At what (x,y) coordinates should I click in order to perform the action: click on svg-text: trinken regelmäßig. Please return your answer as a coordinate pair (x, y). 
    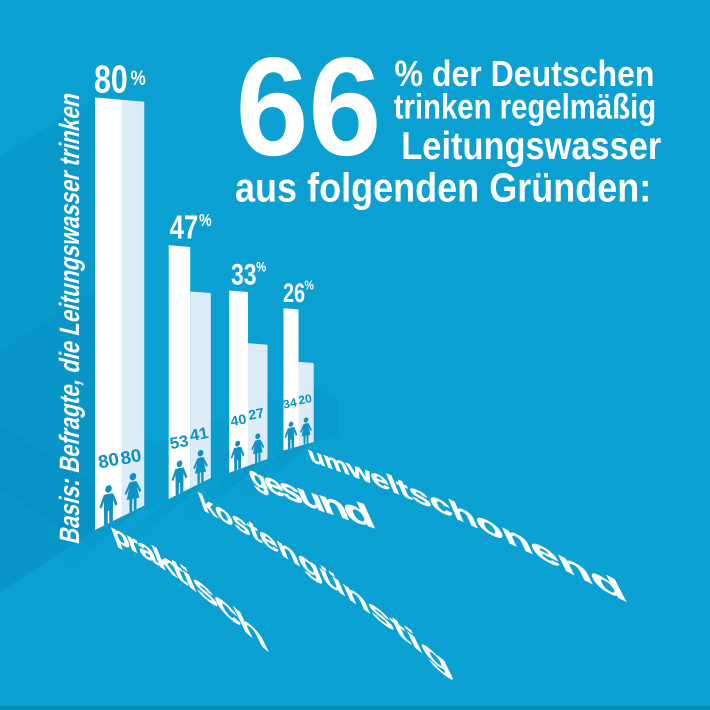
    Looking at the image, I should click on (525, 107).